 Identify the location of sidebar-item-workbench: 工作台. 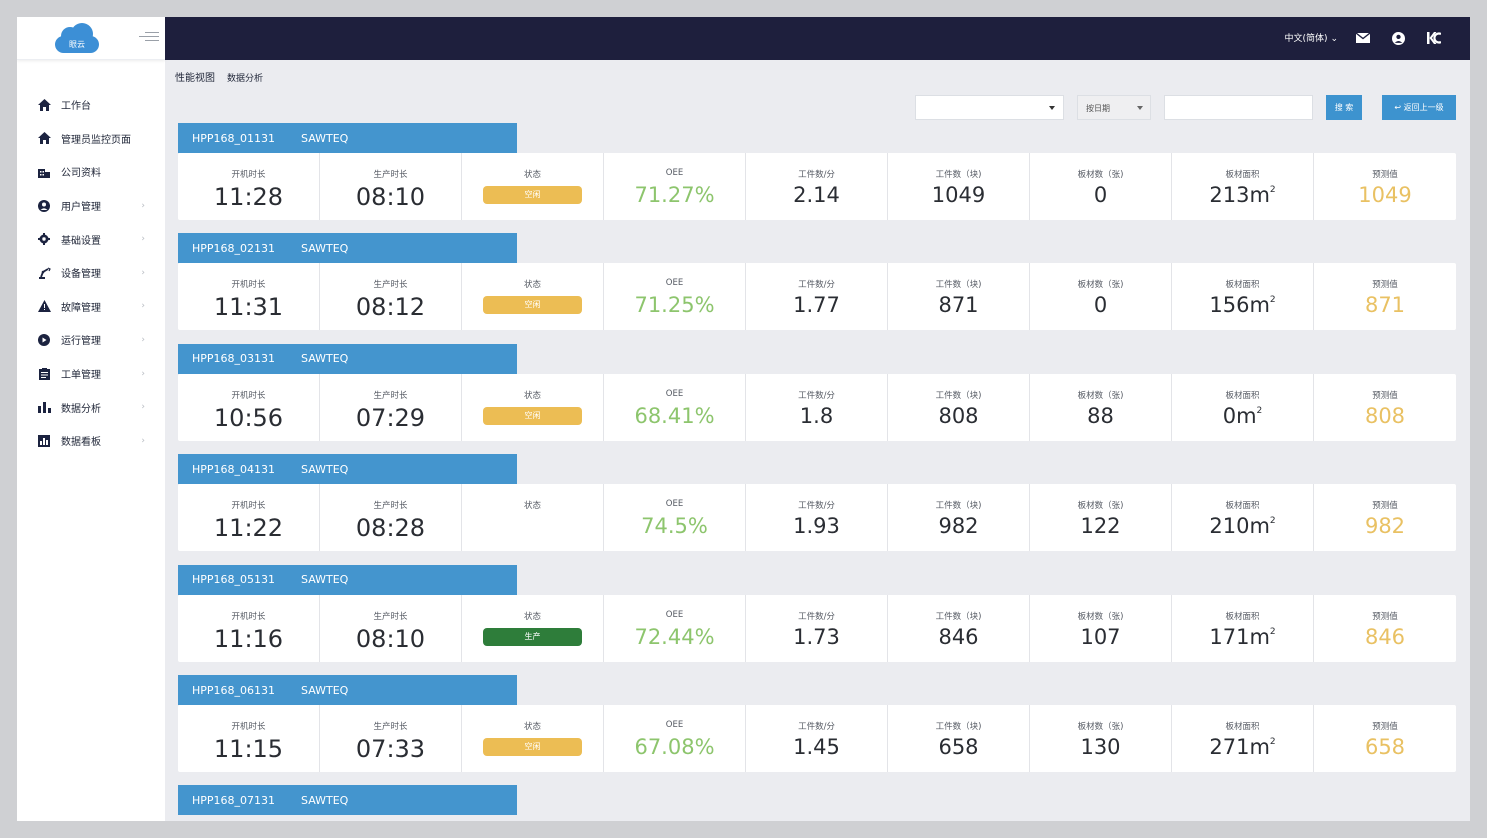
(91, 105).